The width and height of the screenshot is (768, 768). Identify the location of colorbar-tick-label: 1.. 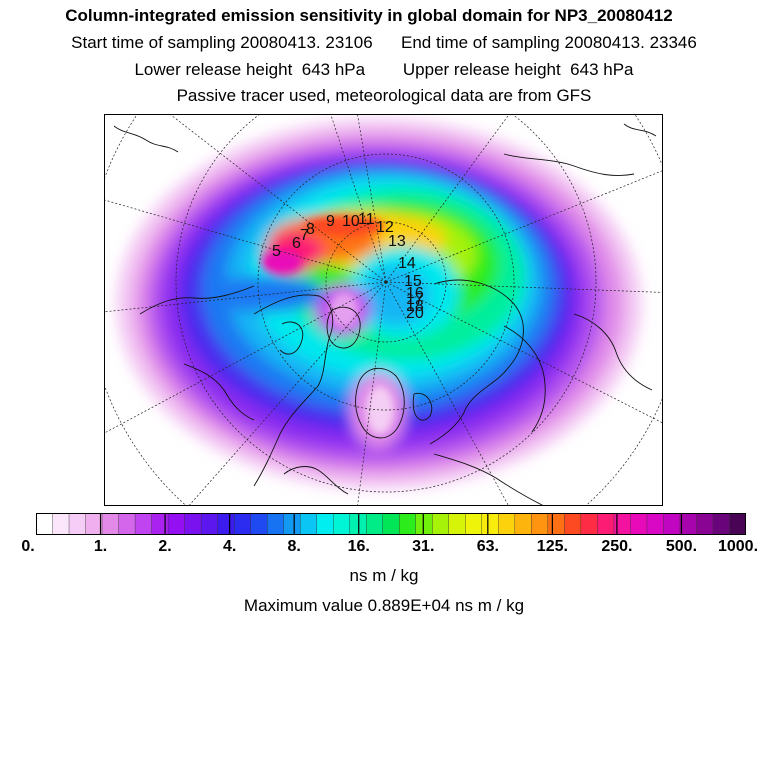
(100, 546).